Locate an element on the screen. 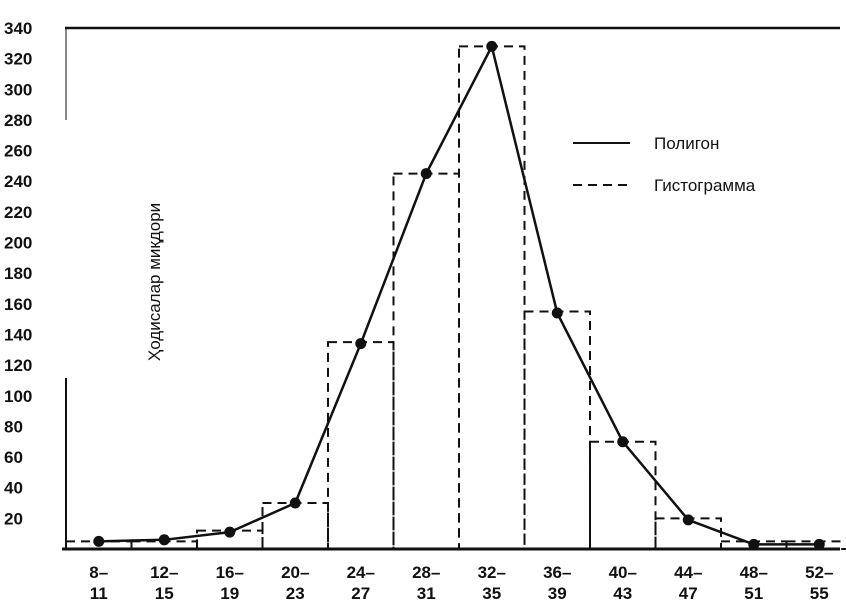 The image size is (846, 602). y-tick-label: 320 is located at coordinates (18, 59).